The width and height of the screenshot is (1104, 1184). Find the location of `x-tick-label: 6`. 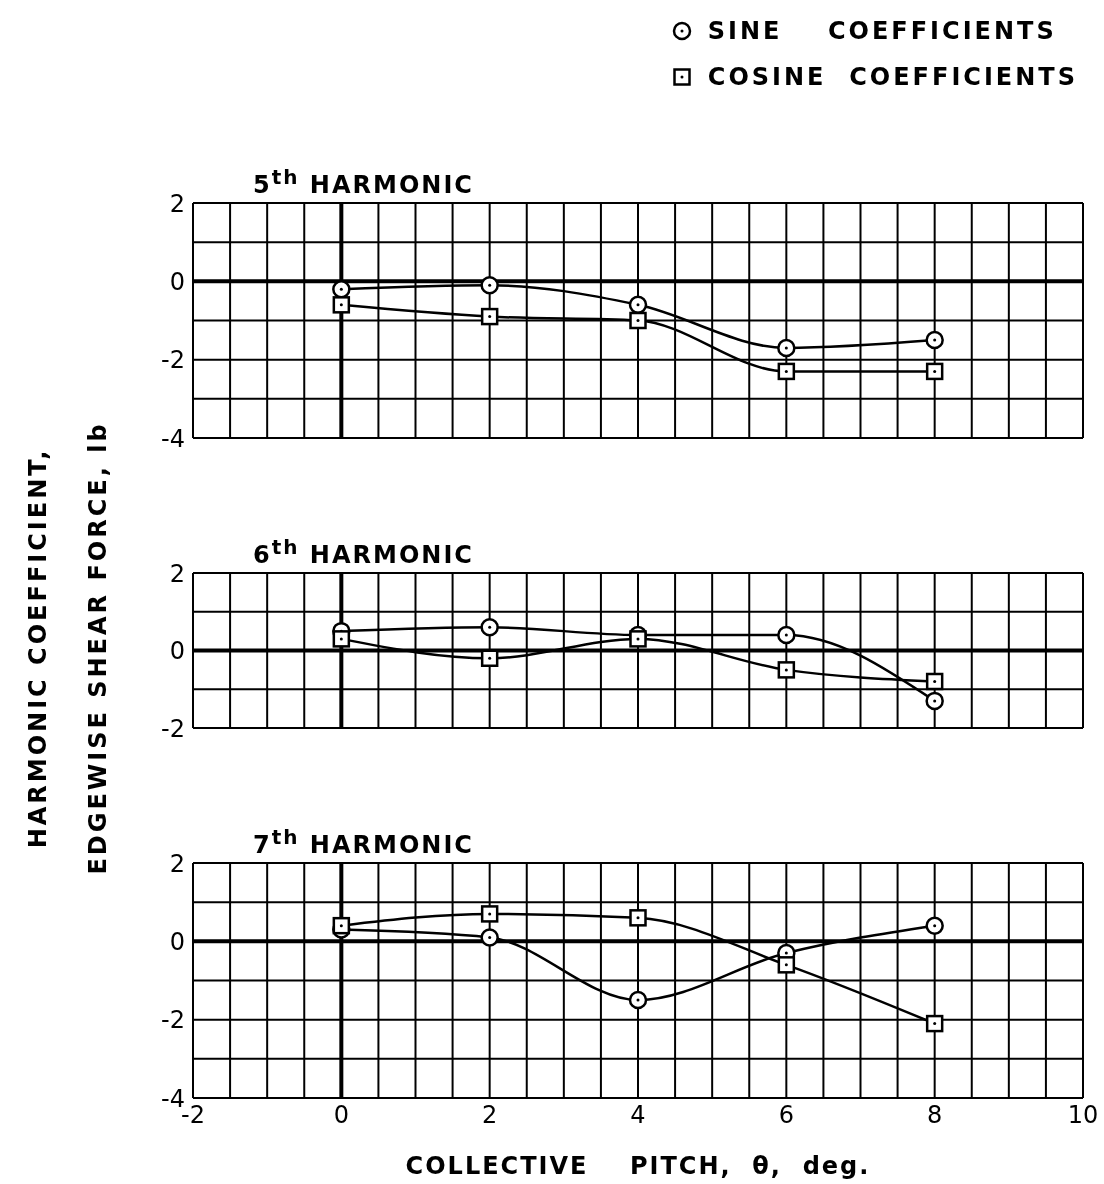

x-tick-label: 6 is located at coordinates (786, 1115).